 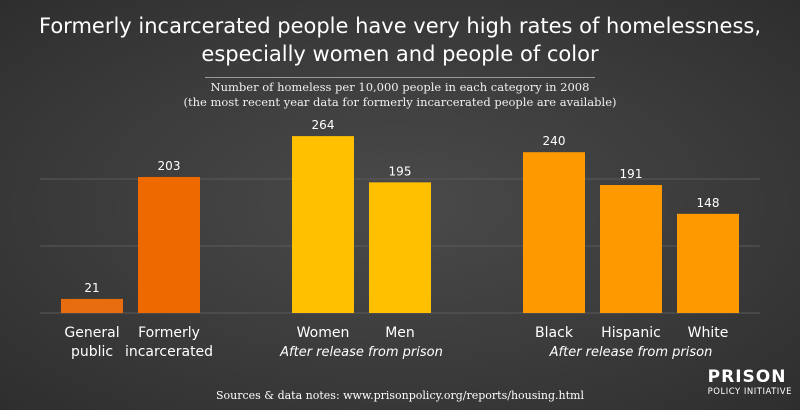 What do you see at coordinates (169, 244) in the screenshot?
I see `bar-formerly-incarcerated` at bounding box center [169, 244].